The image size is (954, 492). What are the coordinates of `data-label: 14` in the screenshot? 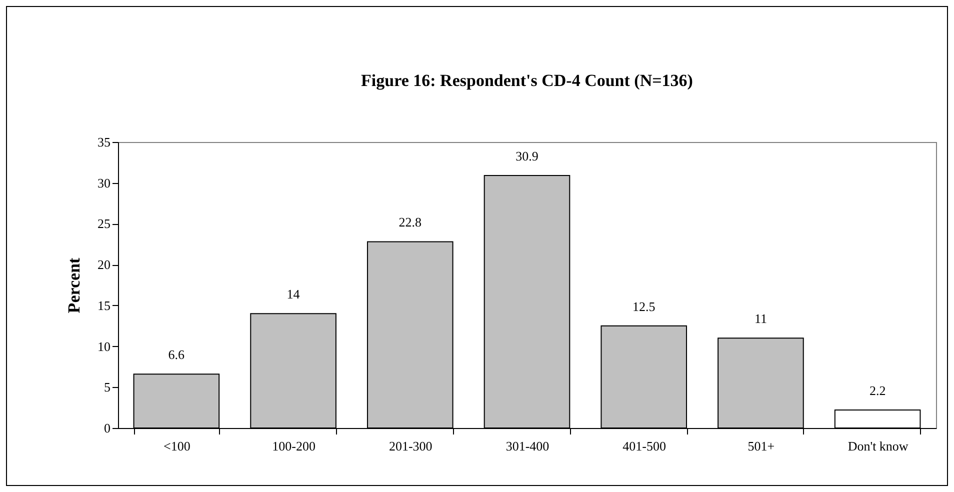 It's located at (293, 294).